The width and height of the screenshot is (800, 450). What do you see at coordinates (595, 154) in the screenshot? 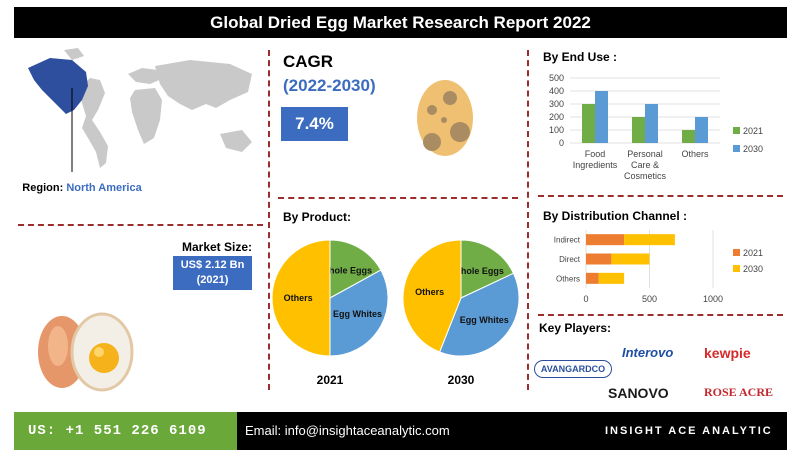
I see `end-use-category-label: Food` at bounding box center [595, 154].